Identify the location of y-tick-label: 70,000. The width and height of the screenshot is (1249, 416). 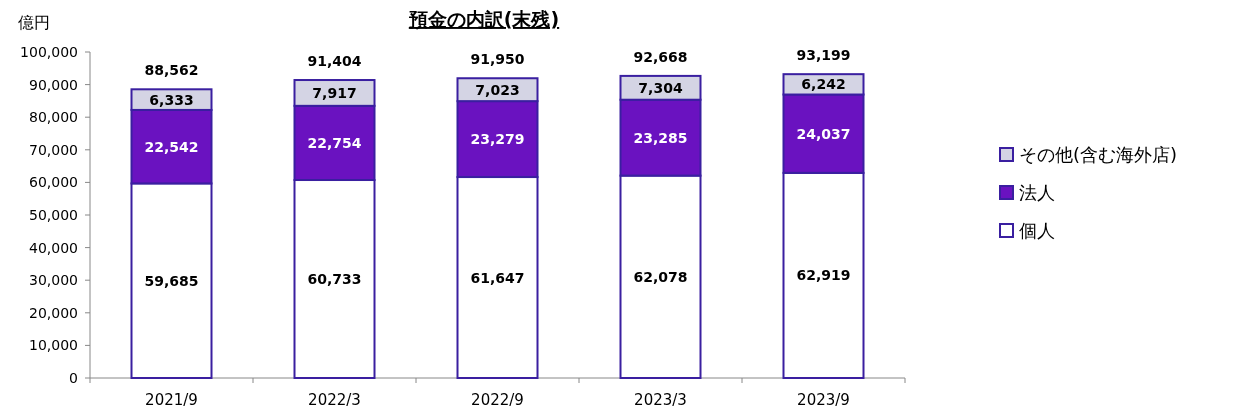
(53, 149).